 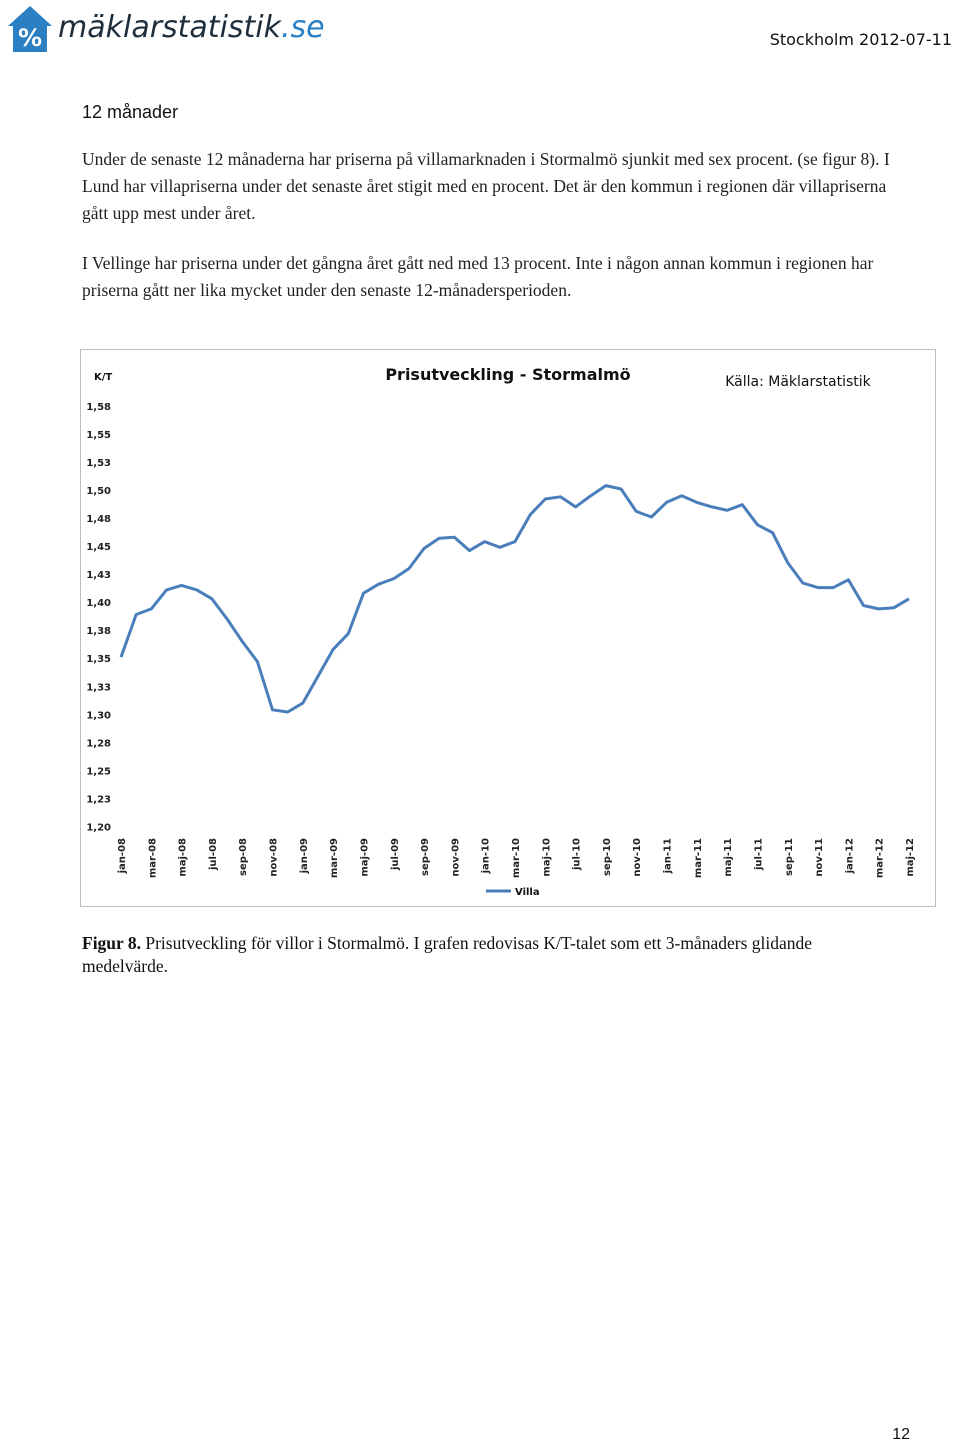 What do you see at coordinates (668, 856) in the screenshot?
I see `x-tick-label: jan-11` at bounding box center [668, 856].